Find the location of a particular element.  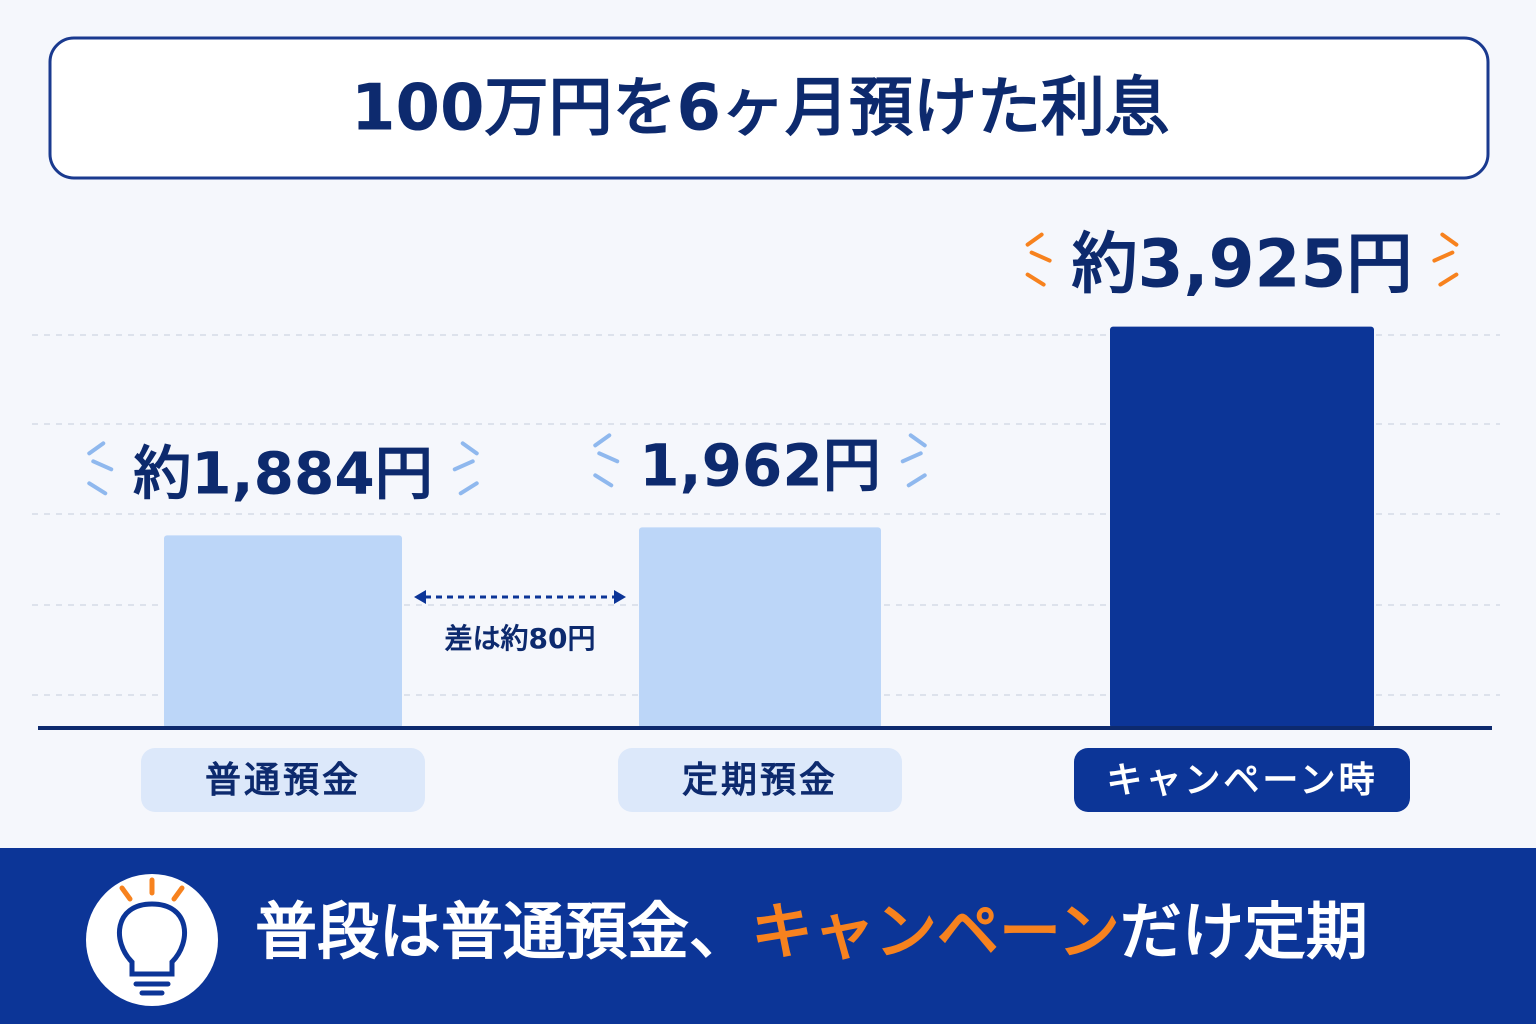

bulb-circle is located at coordinates (152, 940).